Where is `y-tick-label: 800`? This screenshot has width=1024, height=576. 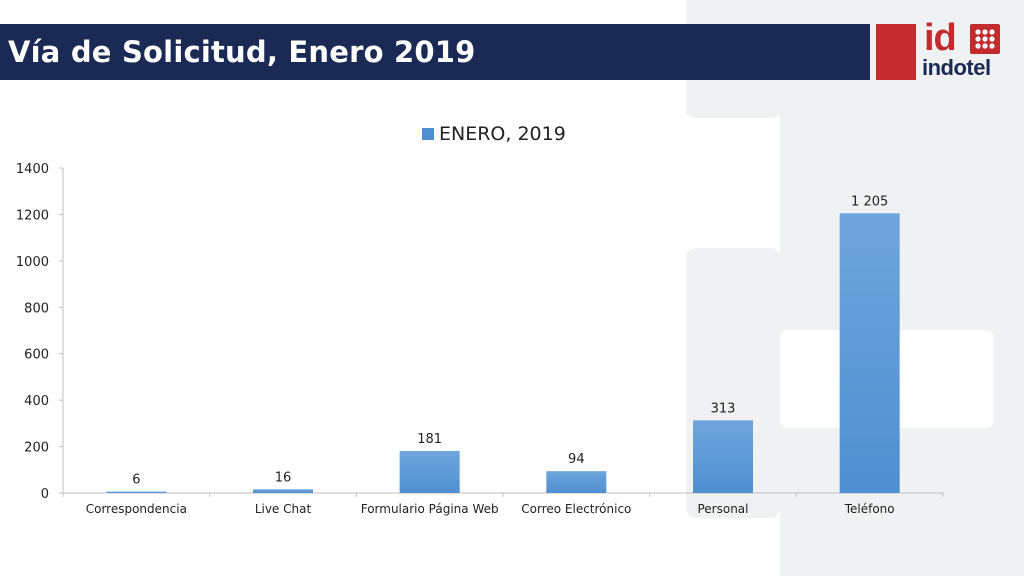 y-tick-label: 800 is located at coordinates (36, 308).